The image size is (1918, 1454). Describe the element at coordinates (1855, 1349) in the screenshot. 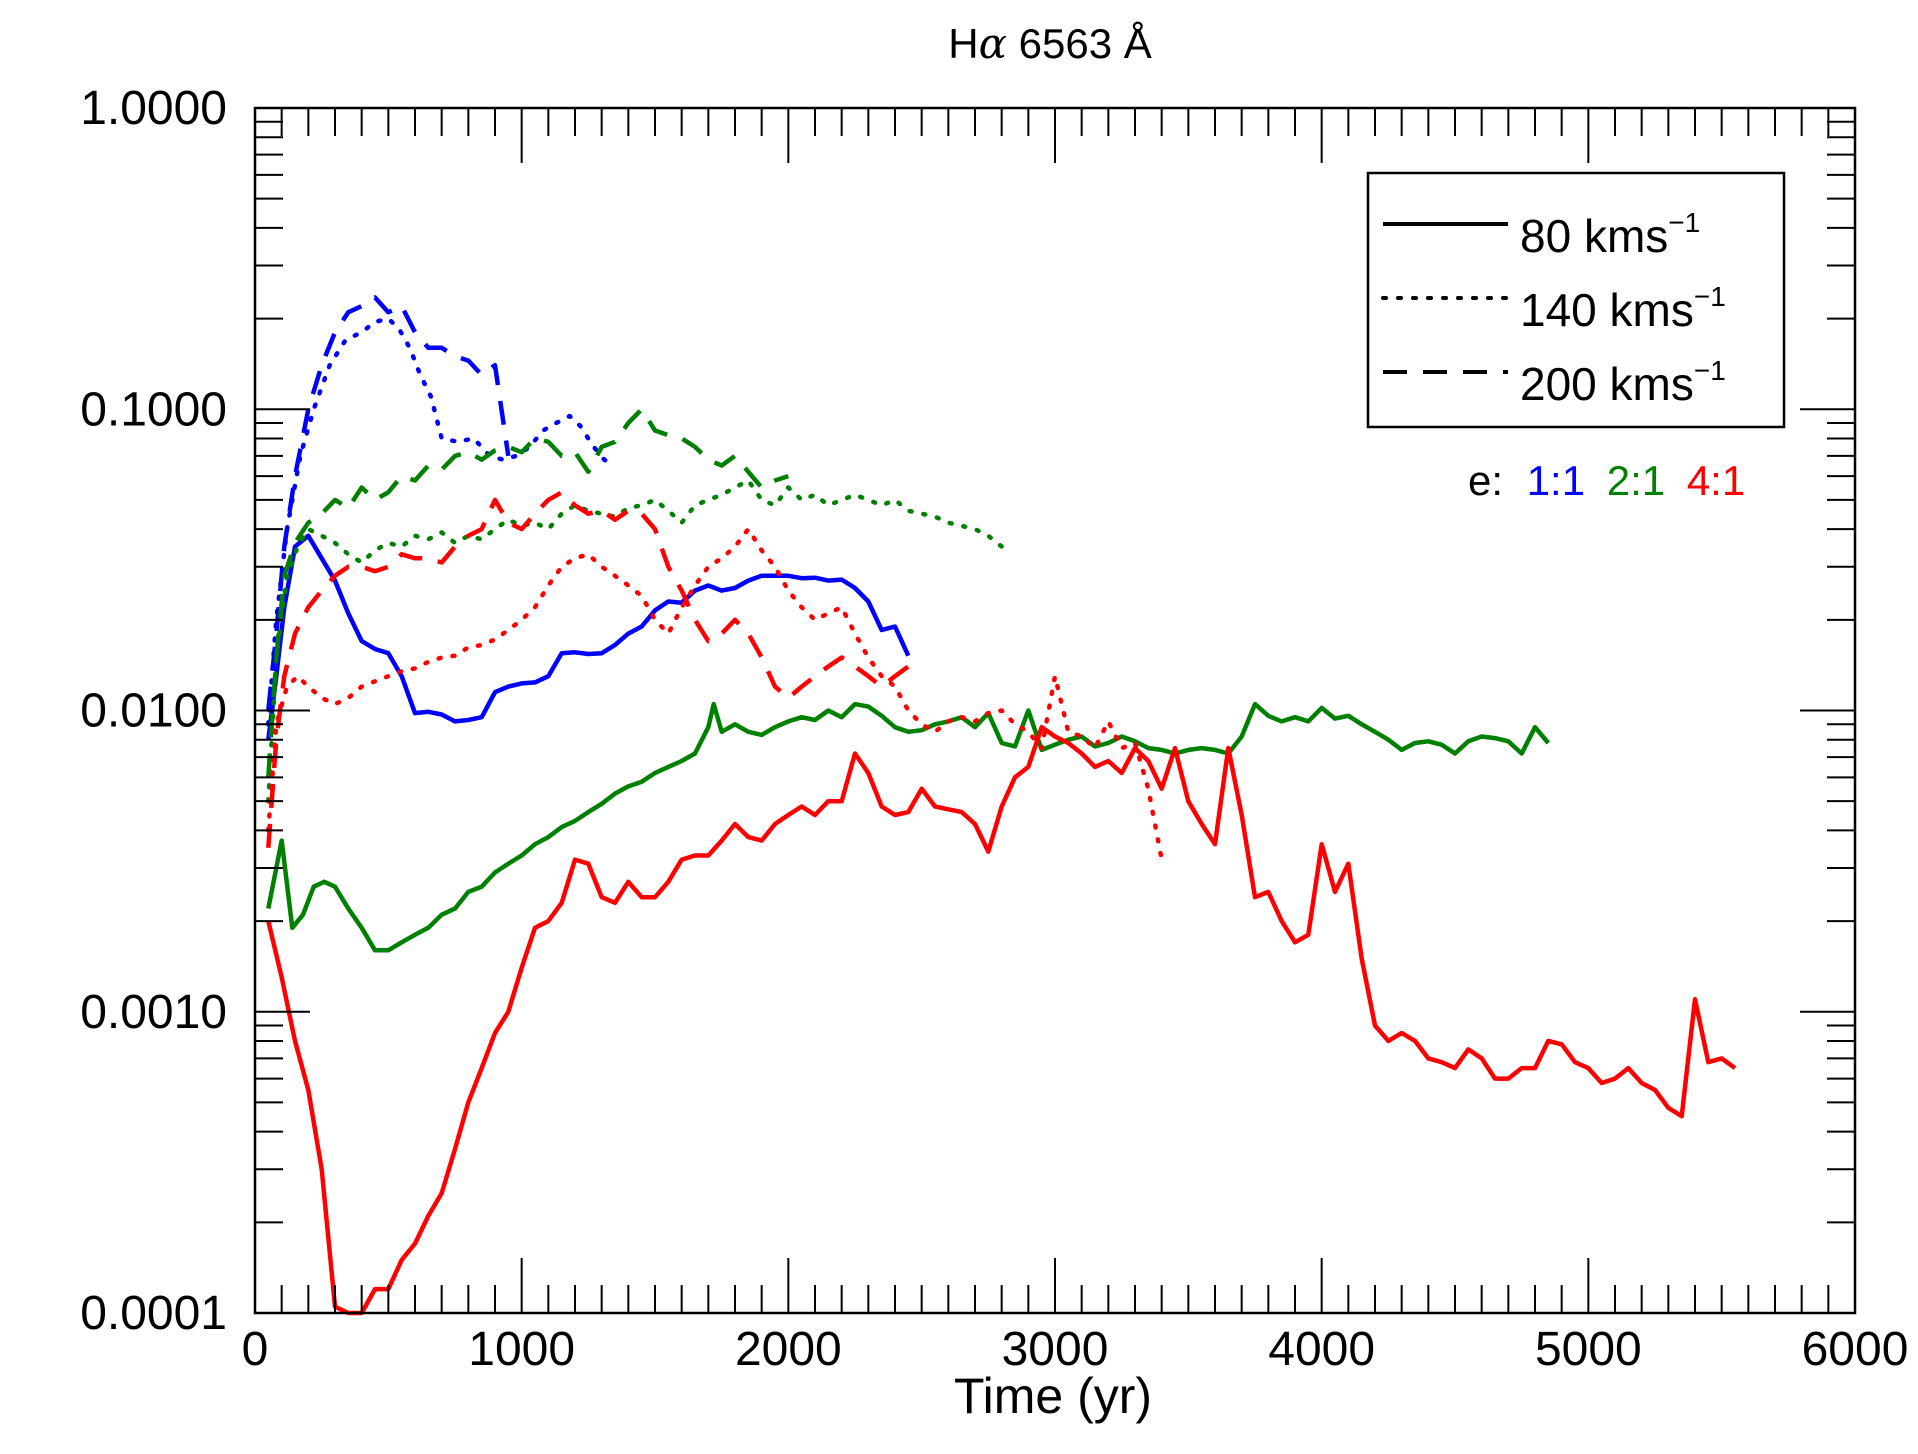

I see `x-tick-label: 6000` at that location.